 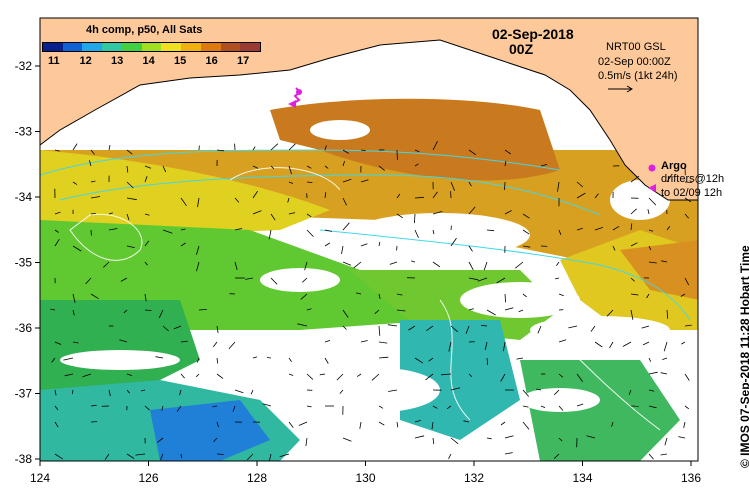 I want to click on argo-legend-icon, so click(x=652, y=168).